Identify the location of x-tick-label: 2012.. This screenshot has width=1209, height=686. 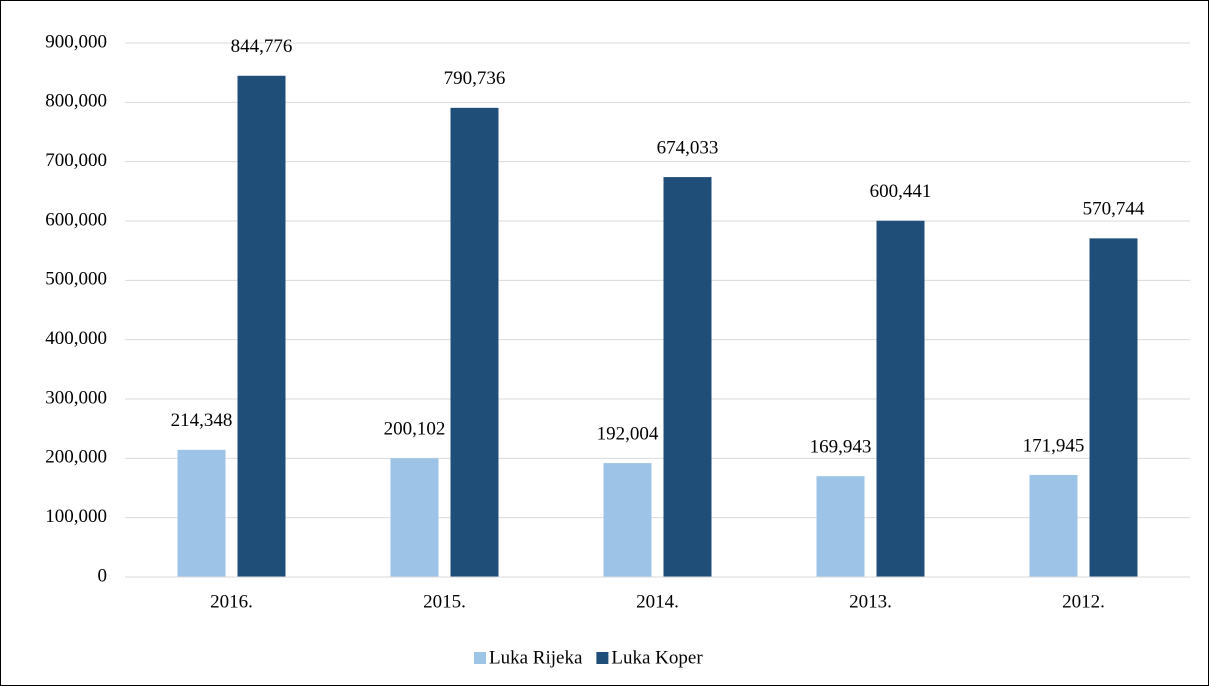
(1083, 601).